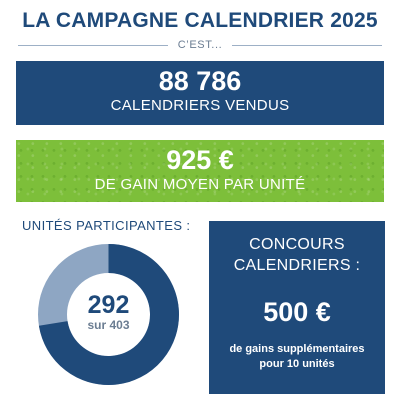 The width and height of the screenshot is (400, 400). I want to click on contest-title: CONCOURS CALENDRIERS :, so click(297, 255).